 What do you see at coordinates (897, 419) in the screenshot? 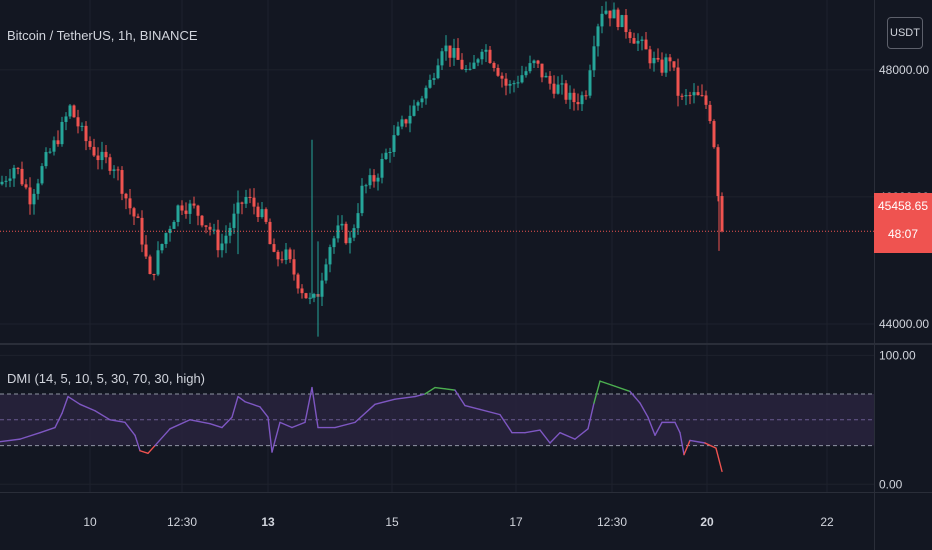
I see `dmi-axis: 100.00 0.00` at bounding box center [897, 419].